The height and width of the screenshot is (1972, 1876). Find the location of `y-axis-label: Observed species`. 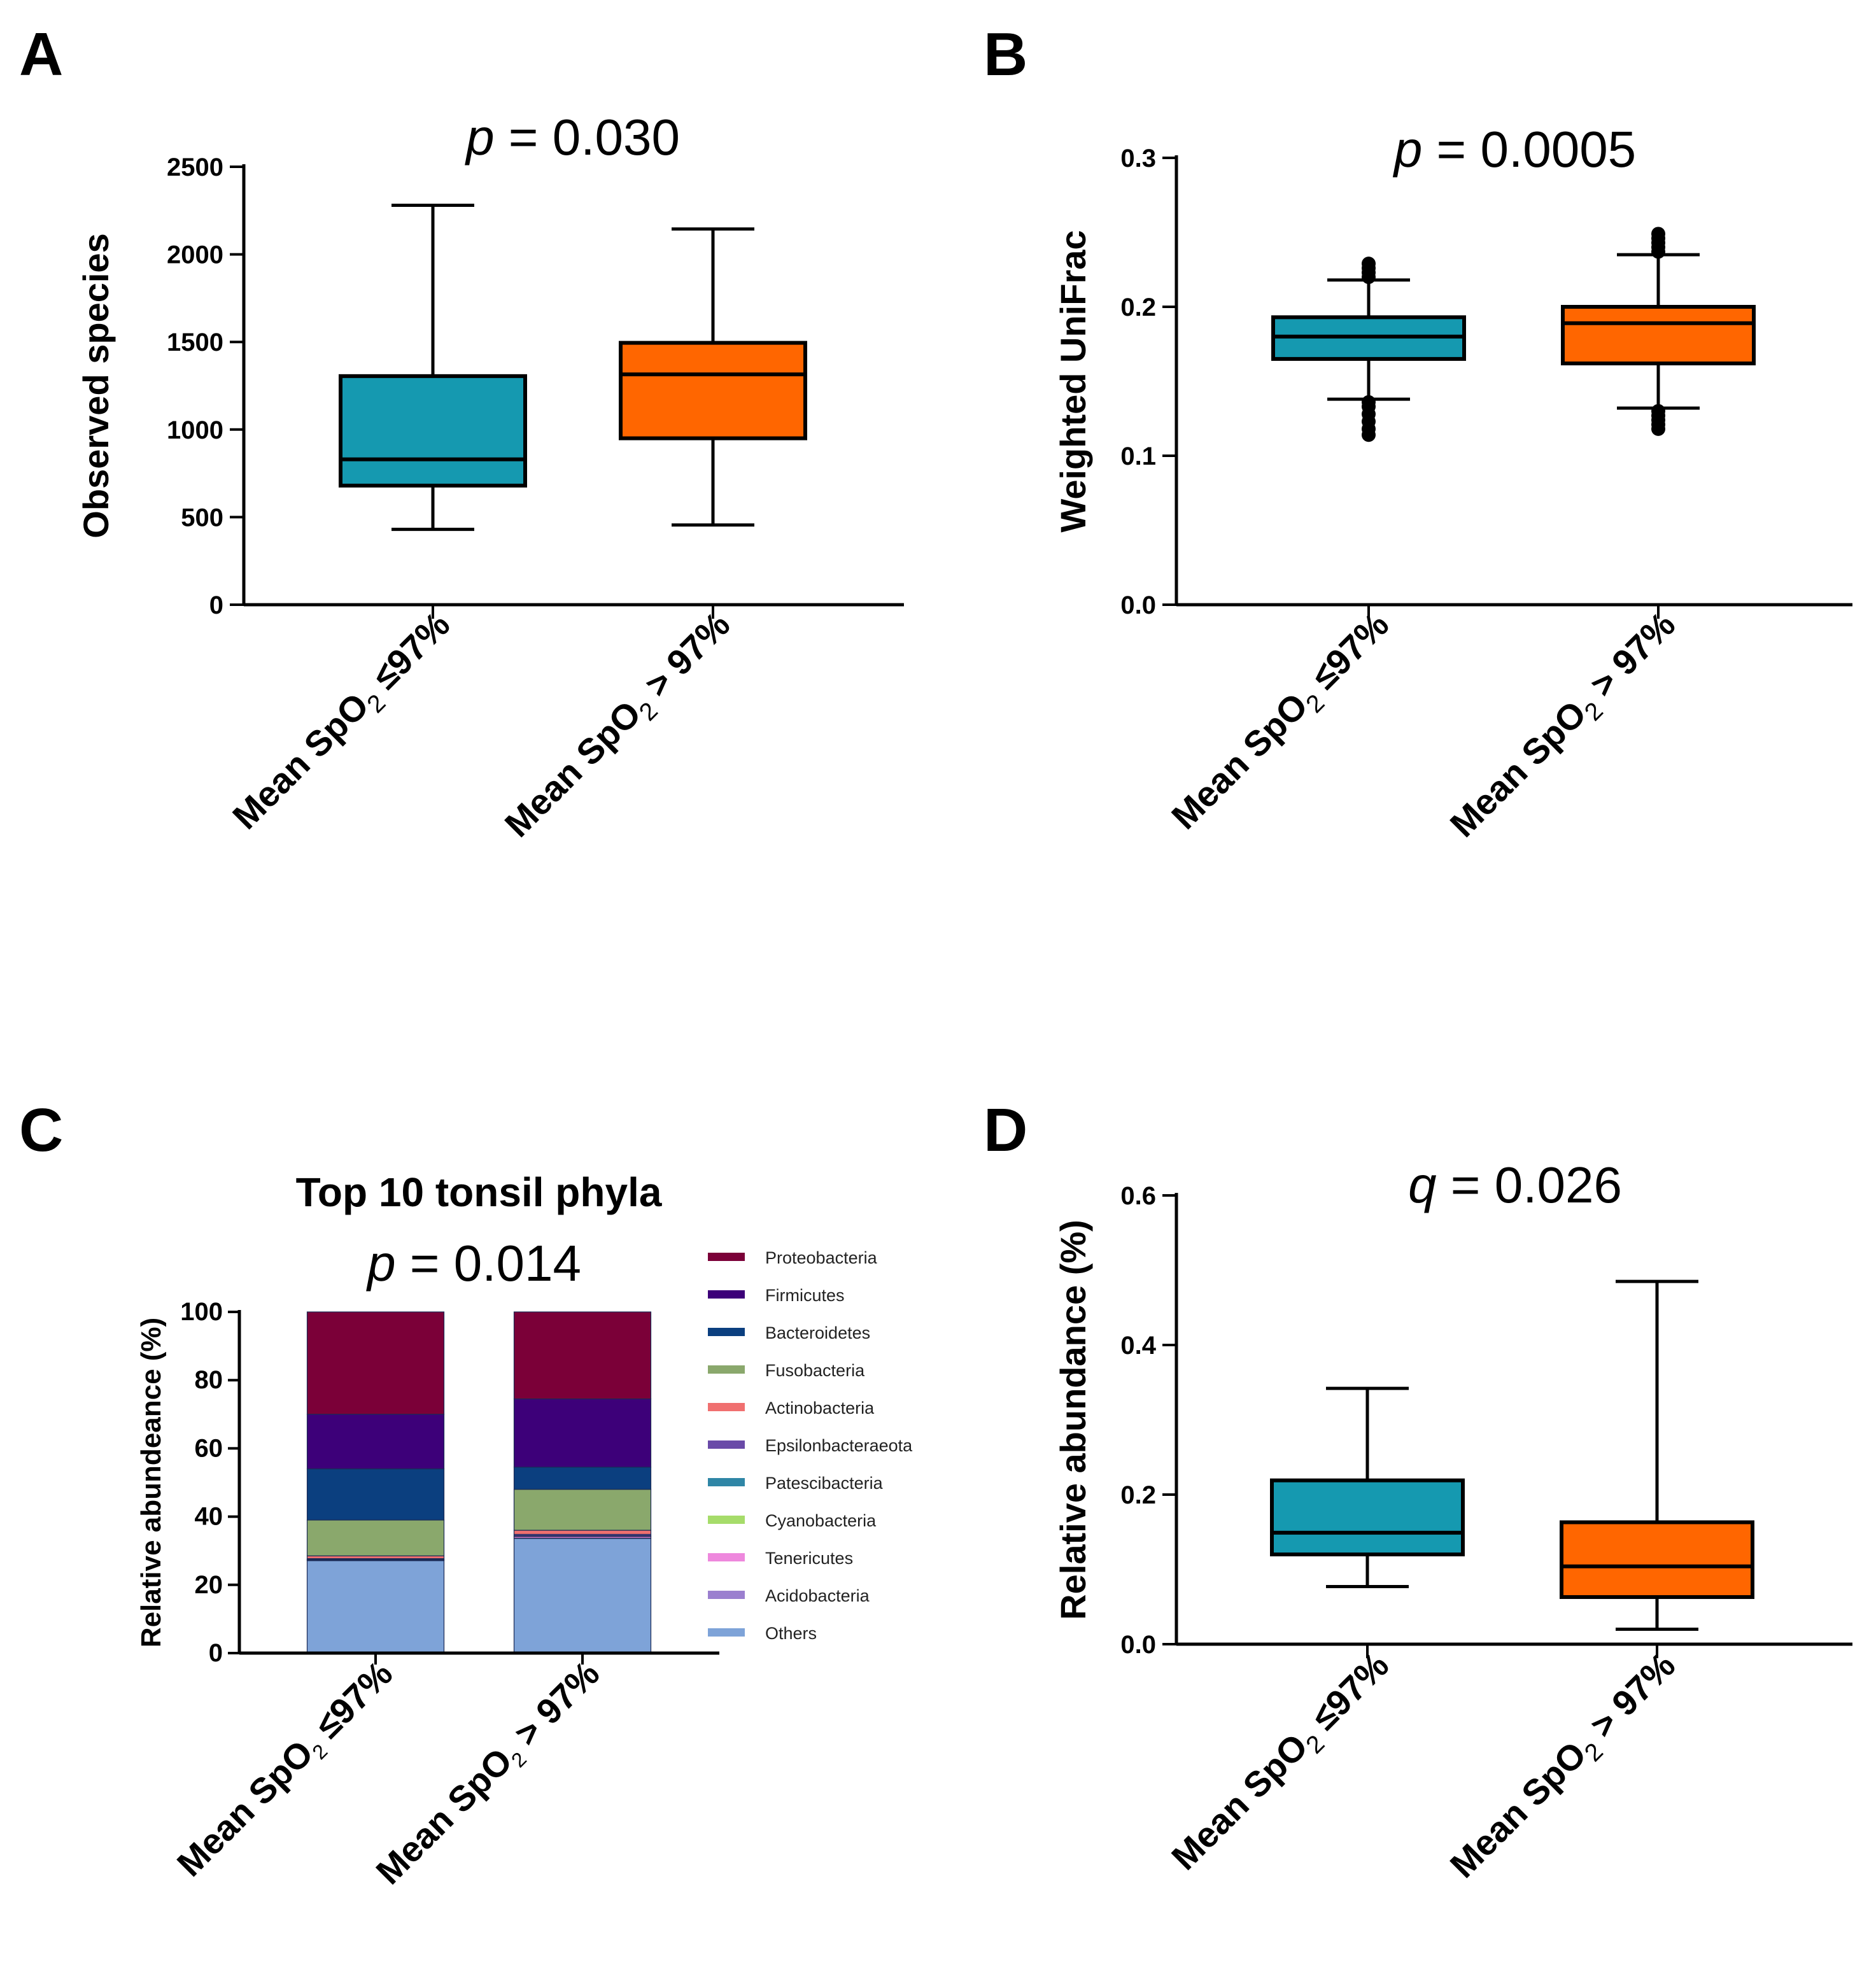

y-axis-label: Observed species is located at coordinates (96, 385).